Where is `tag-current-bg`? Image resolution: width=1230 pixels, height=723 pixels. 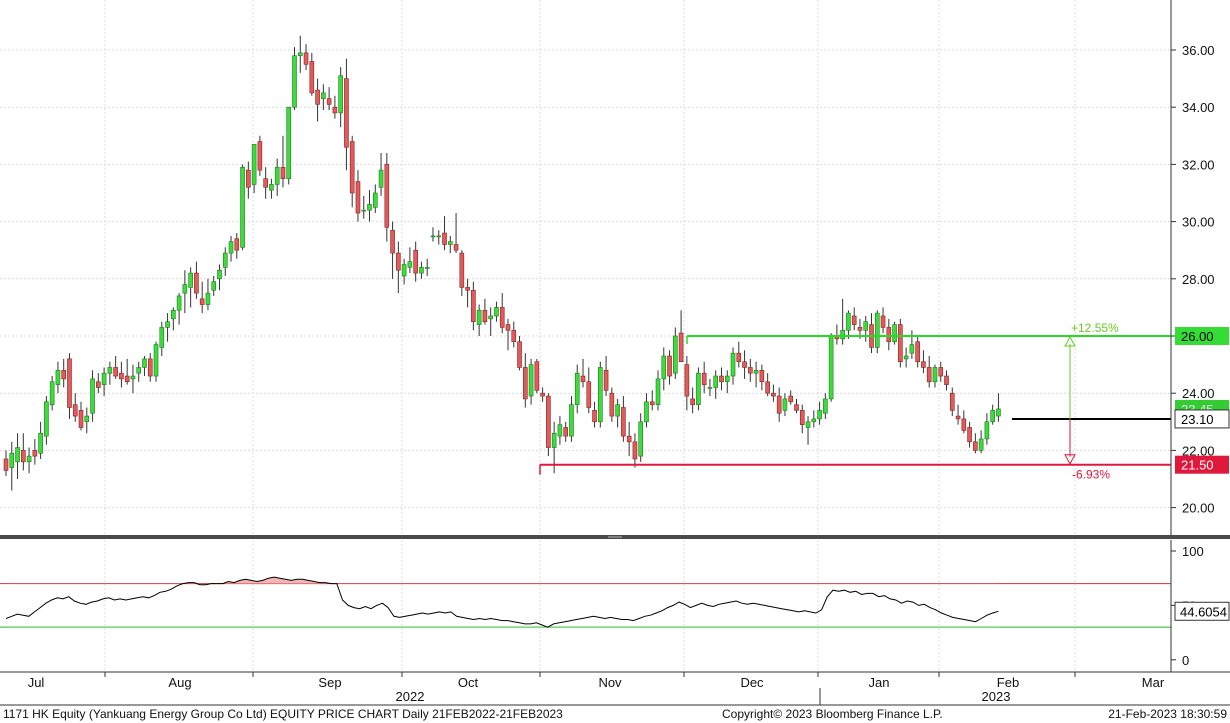
tag-current-bg is located at coordinates (1202, 418).